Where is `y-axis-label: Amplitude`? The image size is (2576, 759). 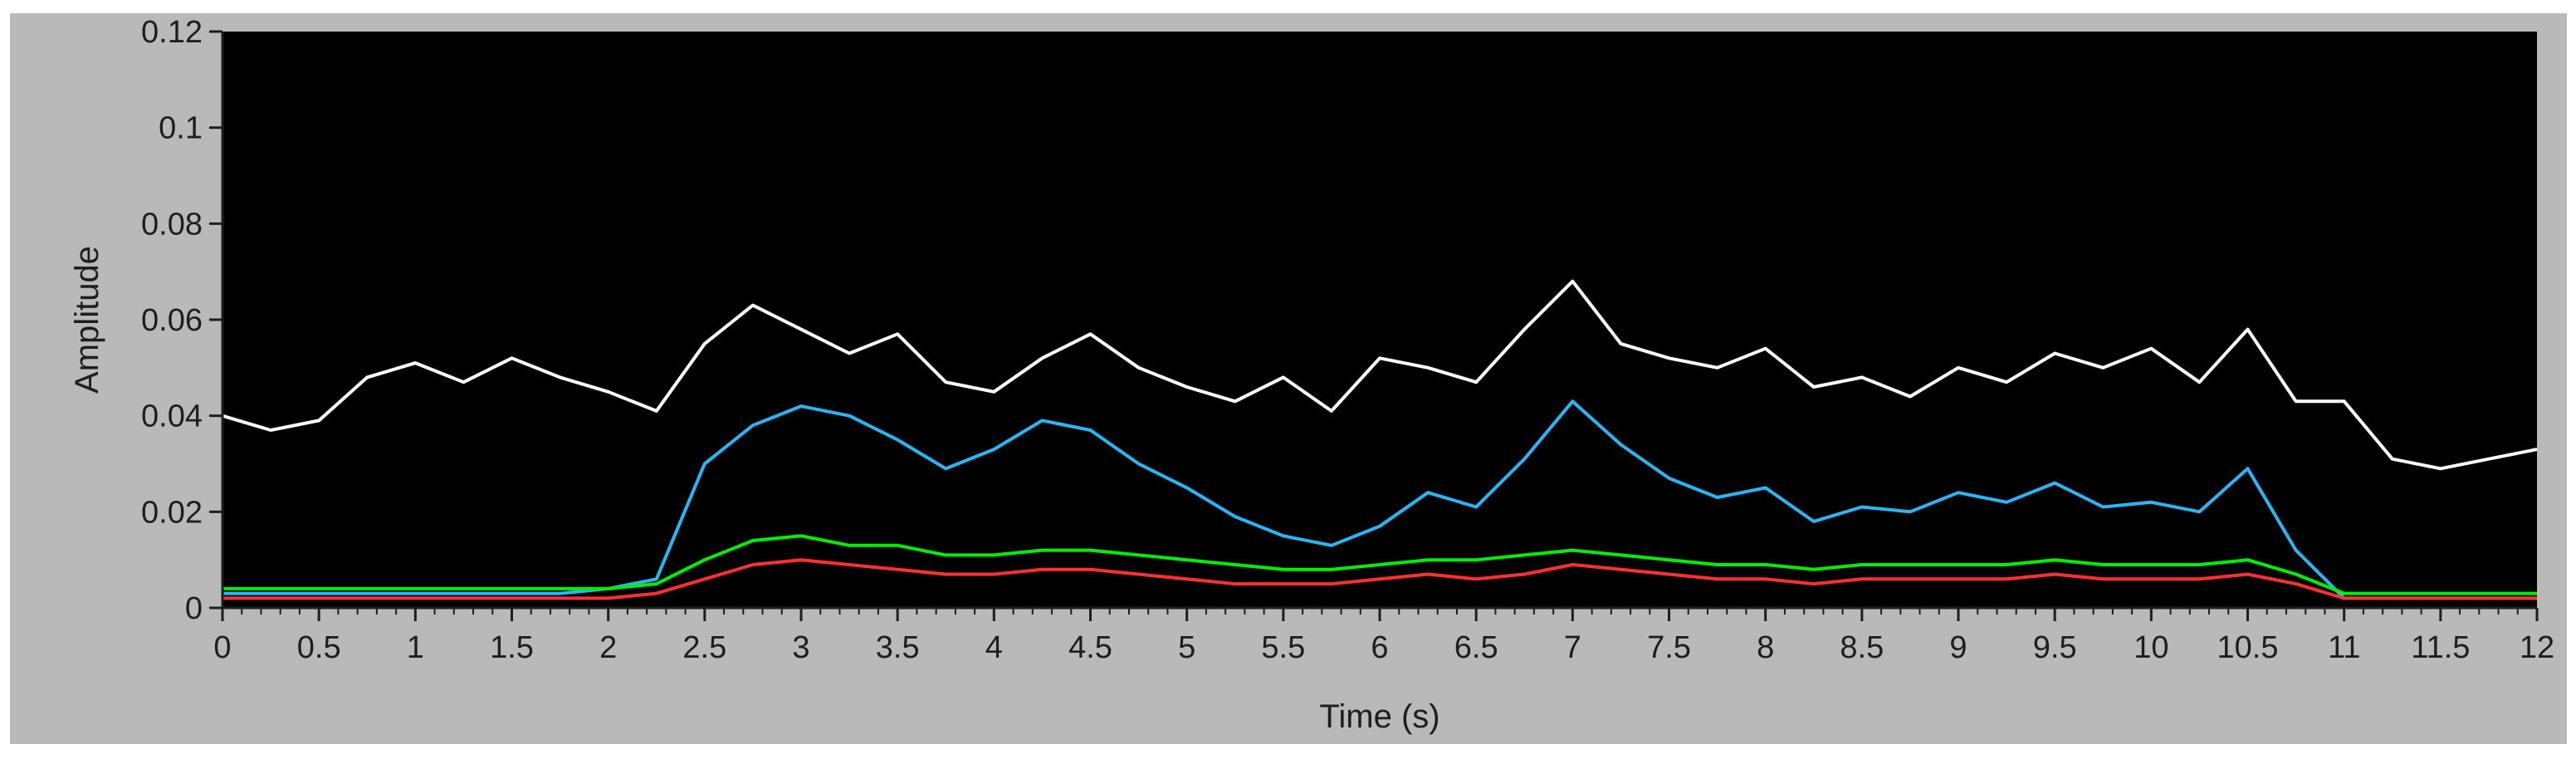 y-axis-label: Amplitude is located at coordinates (87, 320).